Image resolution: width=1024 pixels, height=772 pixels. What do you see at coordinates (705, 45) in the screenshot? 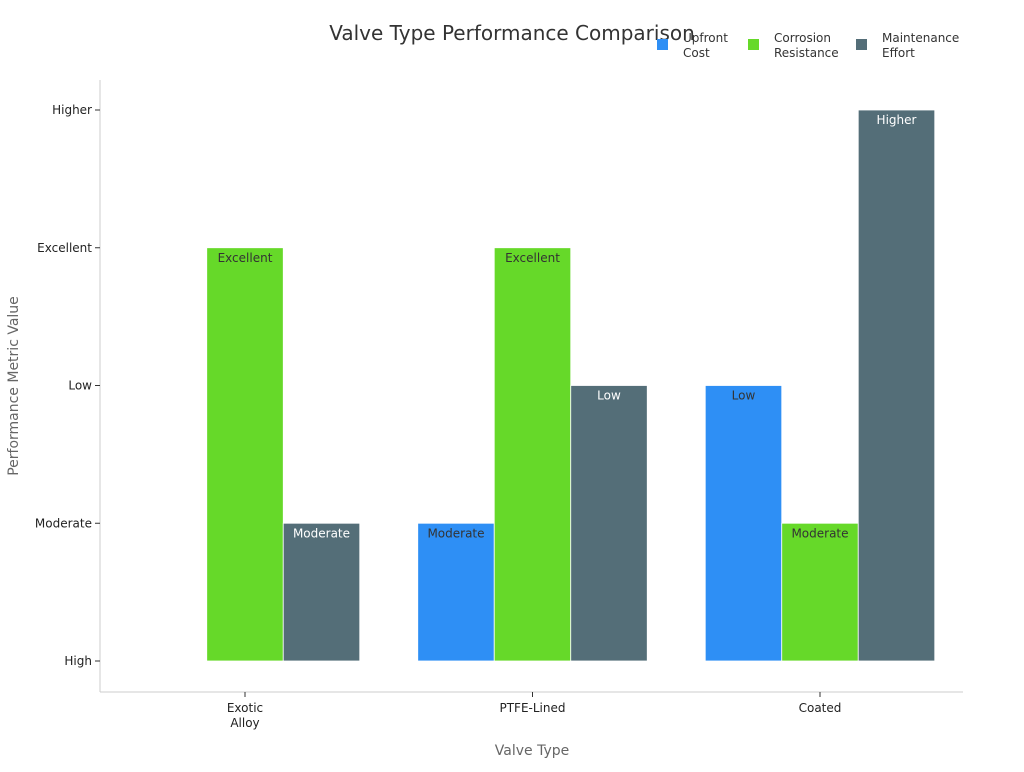
I see `legend-label: Upfront Cost` at bounding box center [705, 45].